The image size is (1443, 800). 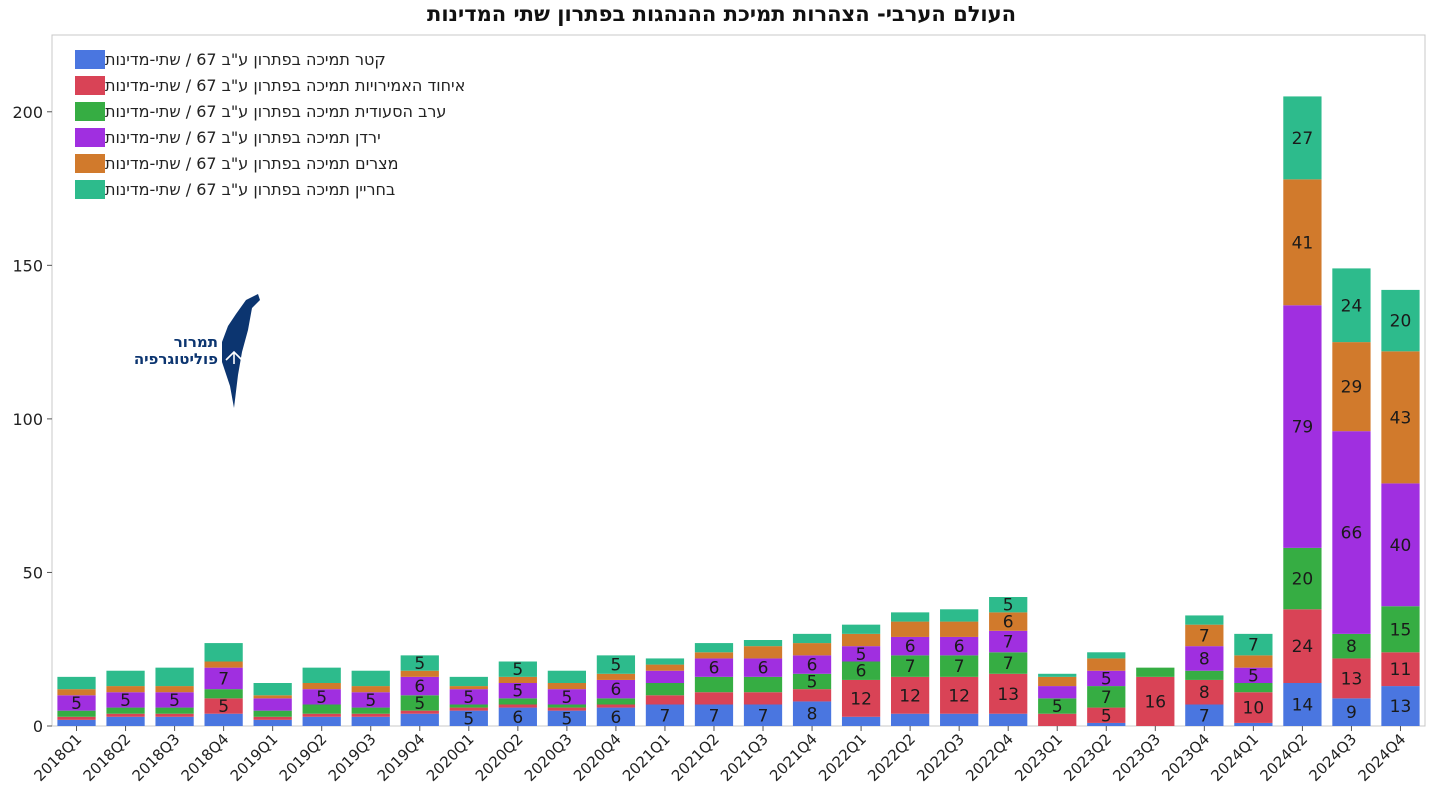 I want to click on x-tick-label: 2021Q2, so click(x=695, y=757).